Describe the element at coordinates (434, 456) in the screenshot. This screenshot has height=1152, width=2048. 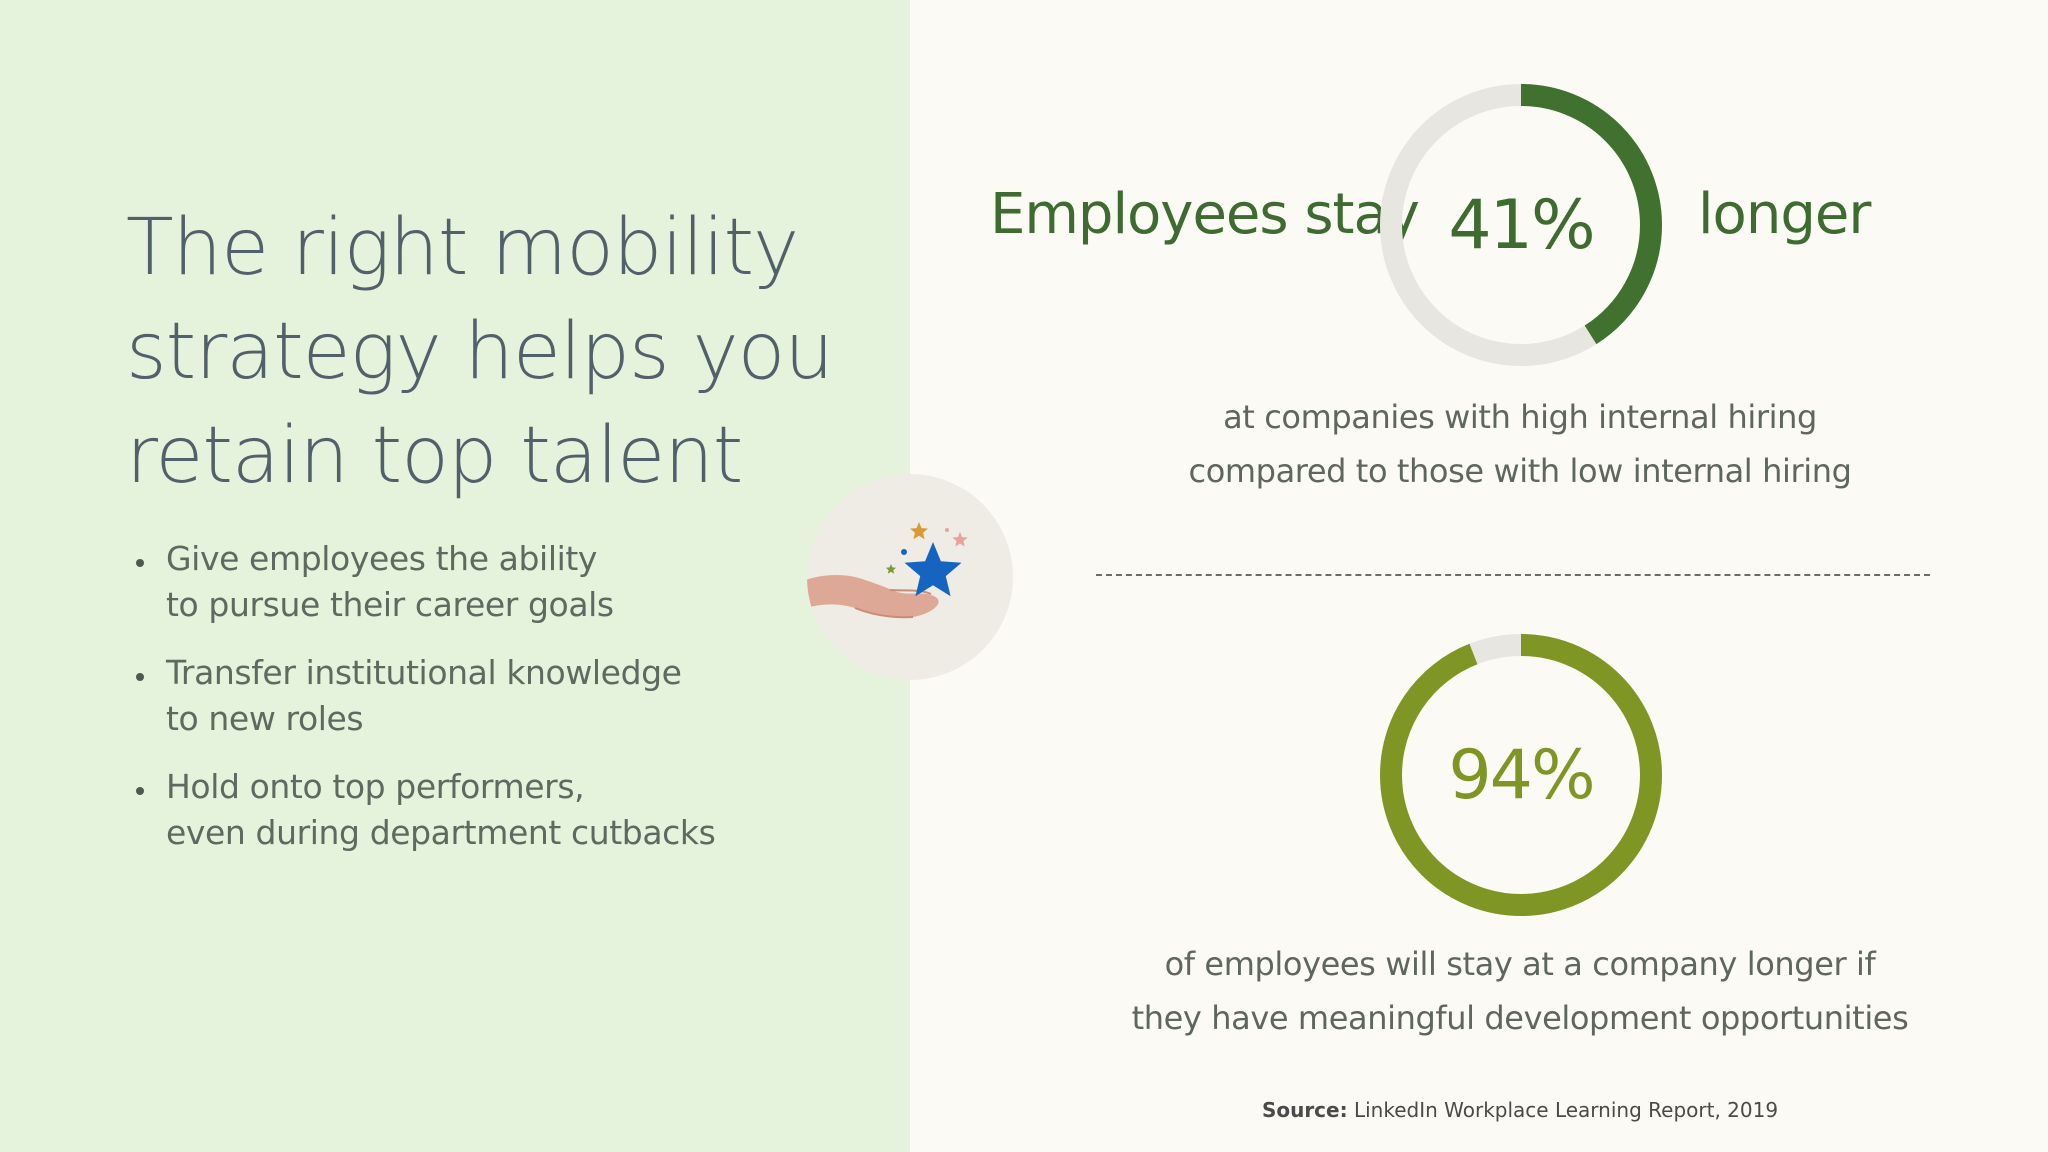
I see `headline-line: retain top talent` at that location.